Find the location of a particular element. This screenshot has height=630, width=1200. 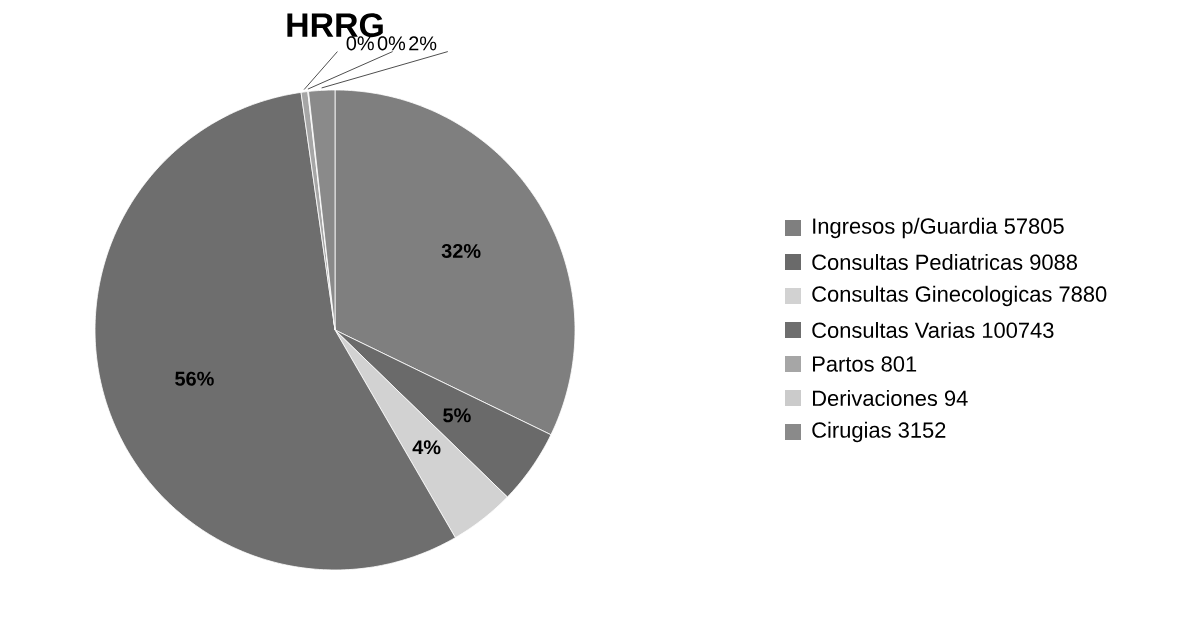

data-label: 5% is located at coordinates (457, 415).